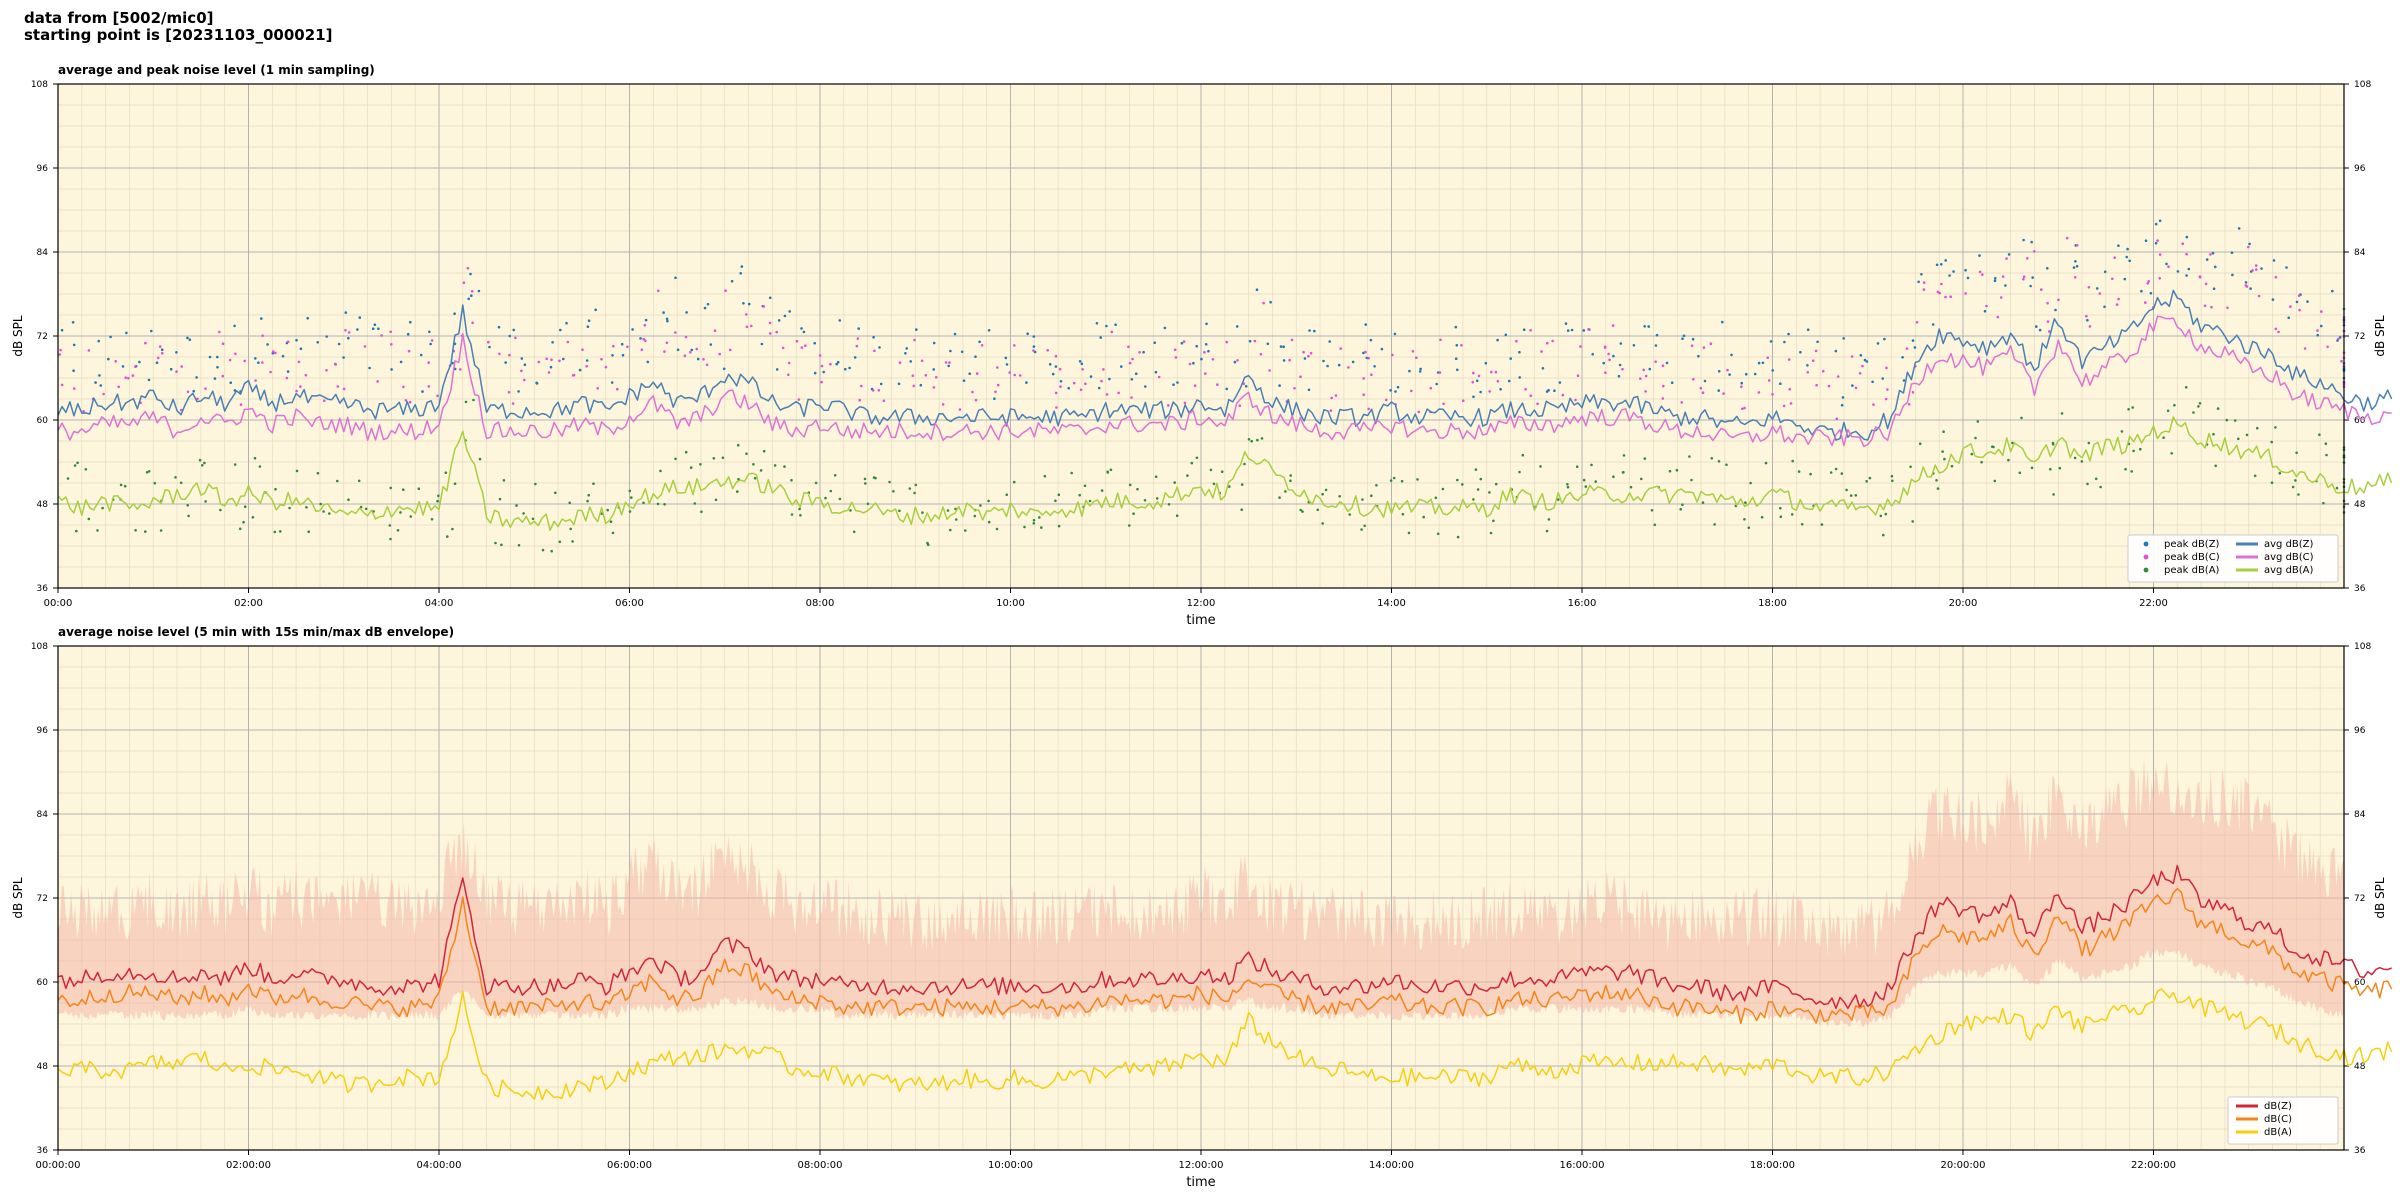 Image resolution: width=2400 pixels, height=1200 pixels. Describe the element at coordinates (2289, 557) in the screenshot. I see `chart1-legend-label-avg-db-c: avg dB(C)` at that location.